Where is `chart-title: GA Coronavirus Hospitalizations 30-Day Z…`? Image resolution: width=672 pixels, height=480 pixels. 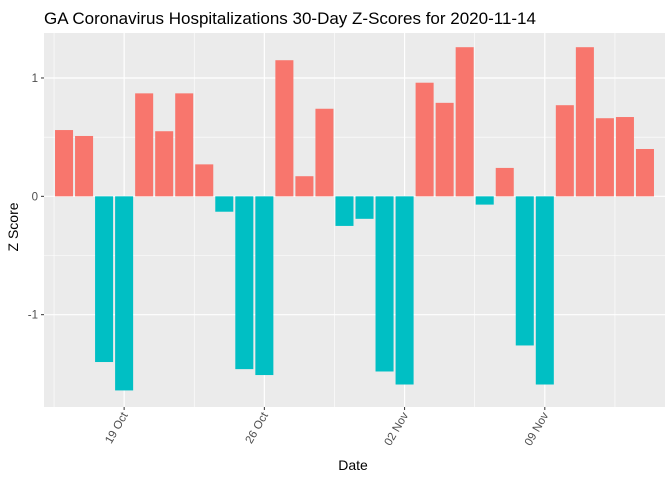
chart-title: GA Coronavirus Hospitalizations 30-Day Z… is located at coordinates (290, 18).